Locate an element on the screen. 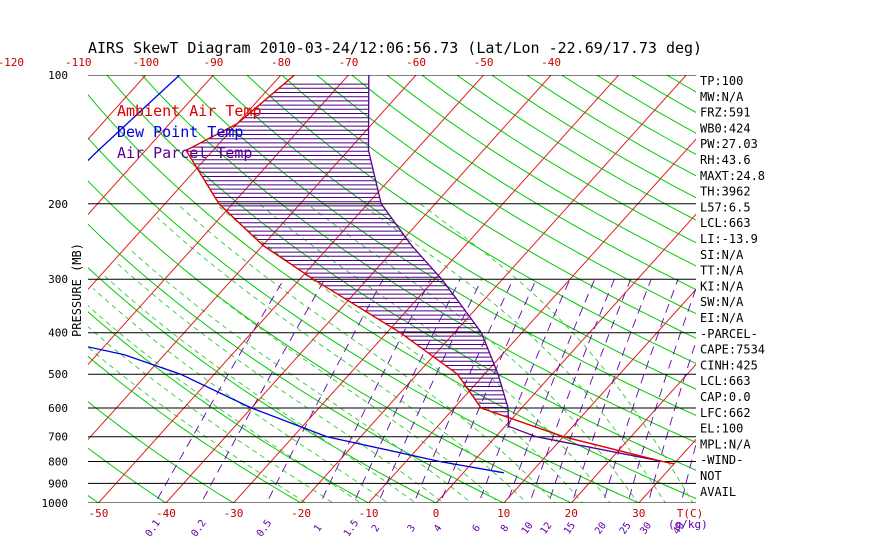  stat-item: RH:43.6 is located at coordinates (725, 160).